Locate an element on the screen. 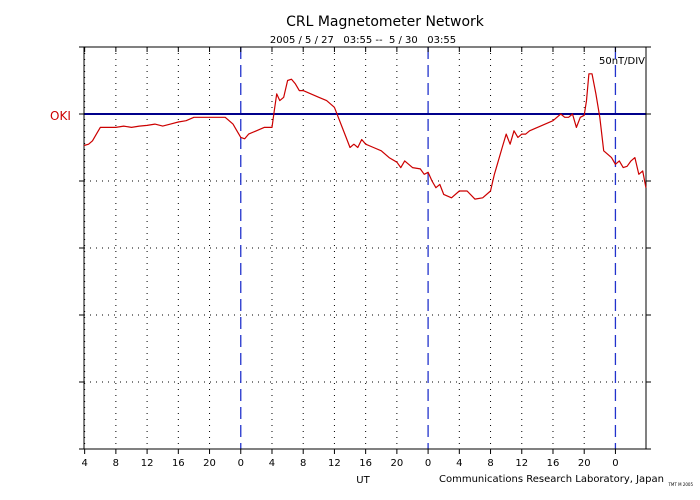  station-label: OKI is located at coordinates (60, 116).